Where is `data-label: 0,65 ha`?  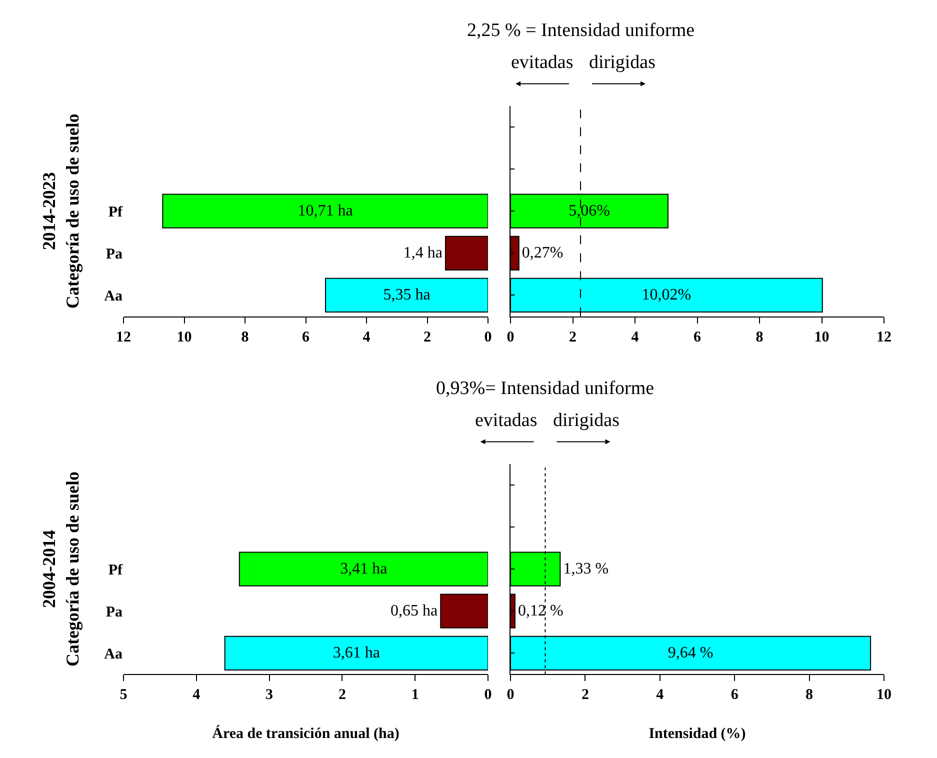 data-label: 0,65 ha is located at coordinates (414, 611).